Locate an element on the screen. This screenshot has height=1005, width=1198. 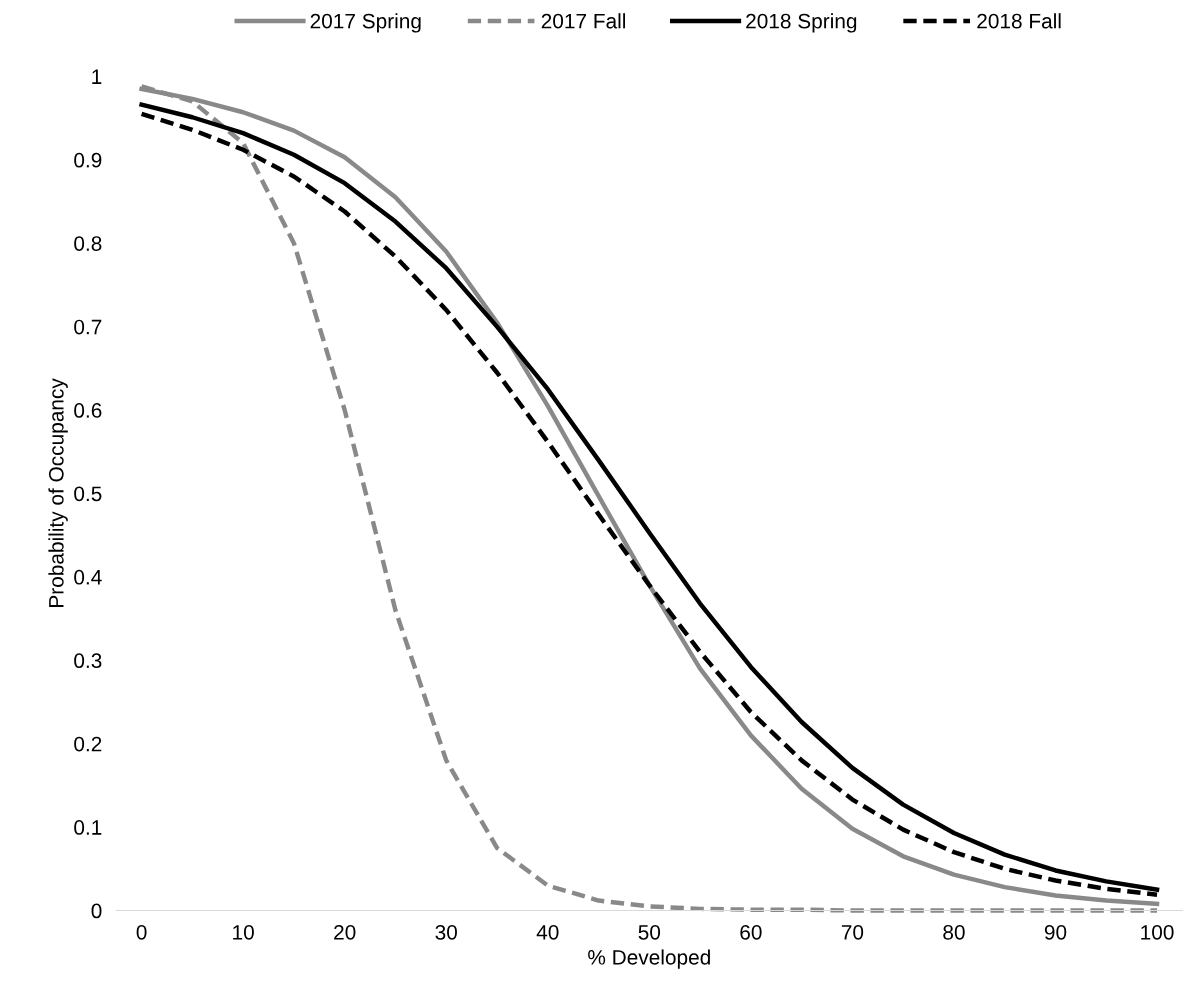
x-tick-label: 40 is located at coordinates (547, 932).